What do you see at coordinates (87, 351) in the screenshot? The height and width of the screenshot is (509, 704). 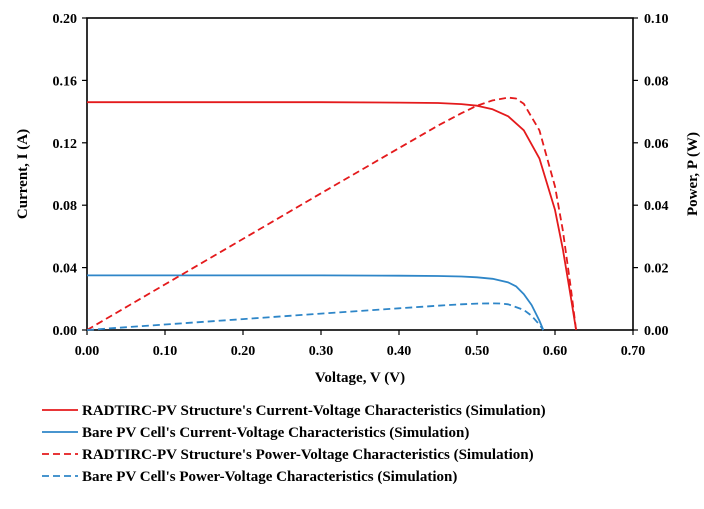 I see `x-tick-label: 0.00` at bounding box center [87, 351].